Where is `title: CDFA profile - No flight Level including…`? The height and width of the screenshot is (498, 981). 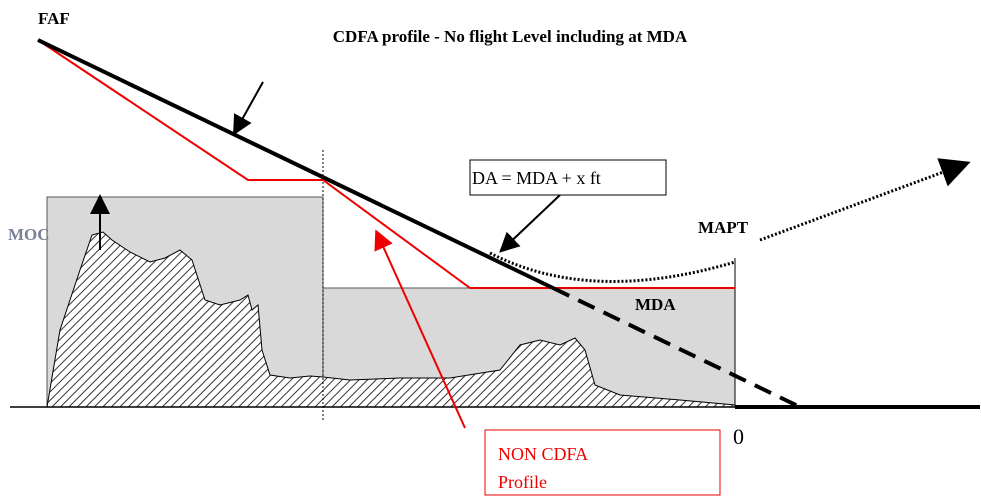 title: CDFA profile - No flight Level including… is located at coordinates (510, 36).